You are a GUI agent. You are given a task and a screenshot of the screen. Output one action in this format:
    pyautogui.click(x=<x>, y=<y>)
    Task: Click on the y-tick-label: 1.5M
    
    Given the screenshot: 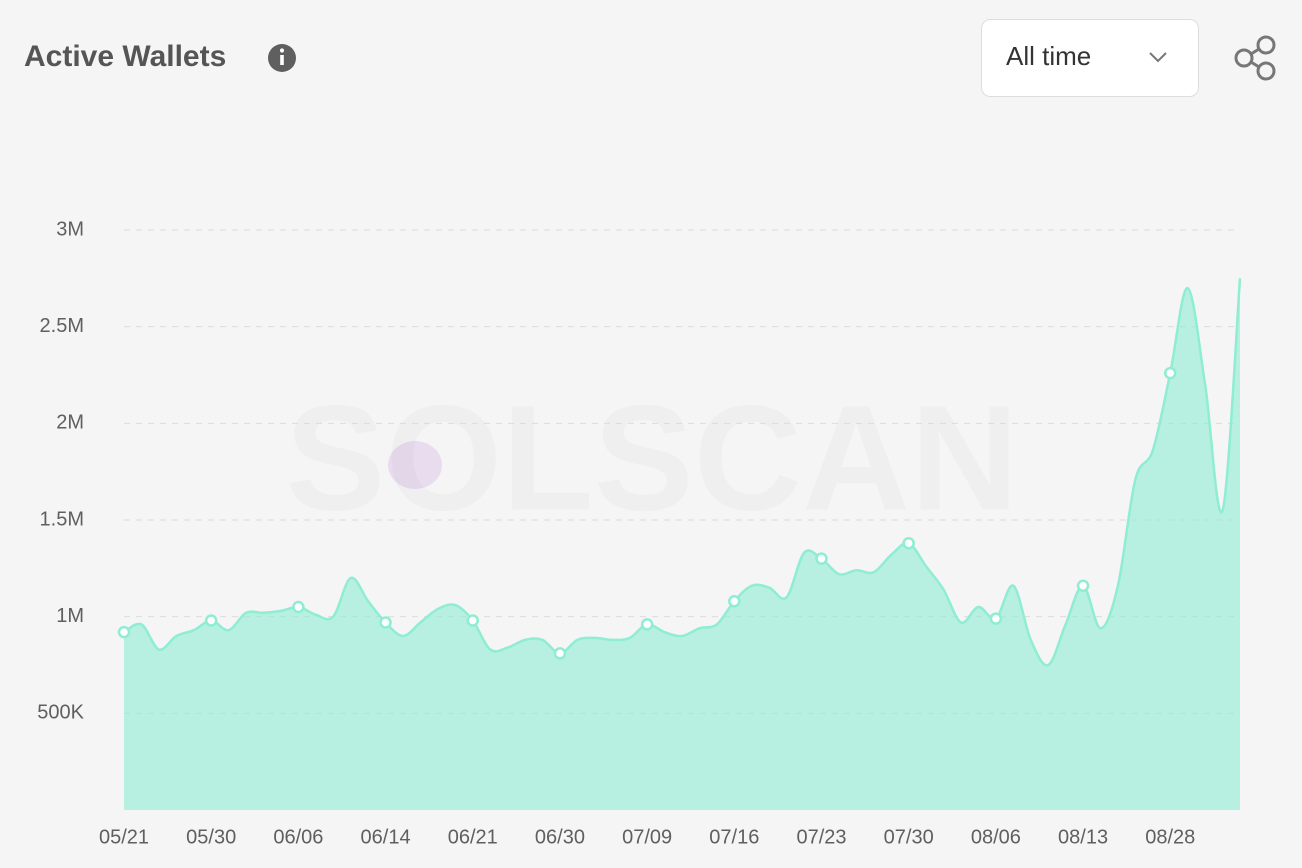 What is the action you would take?
    pyautogui.click(x=62, y=519)
    